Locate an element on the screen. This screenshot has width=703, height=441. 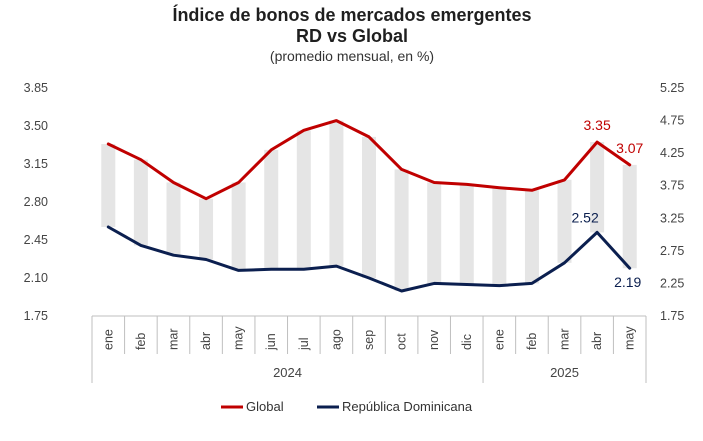
series-line-rd is located at coordinates (369, 259).